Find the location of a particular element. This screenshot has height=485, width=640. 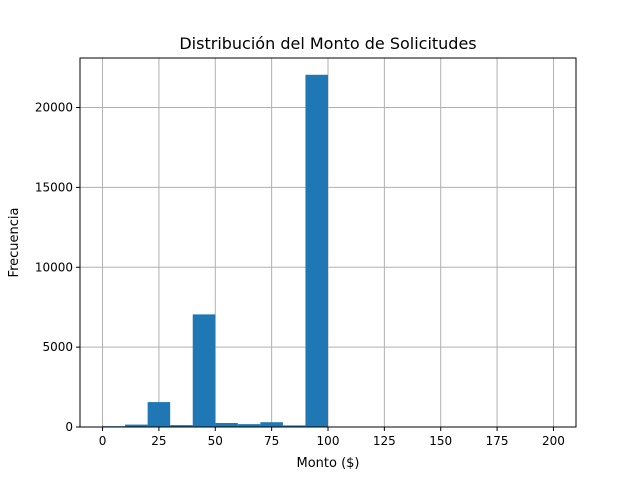

x-axis-label: Monto ($) is located at coordinates (327, 463).